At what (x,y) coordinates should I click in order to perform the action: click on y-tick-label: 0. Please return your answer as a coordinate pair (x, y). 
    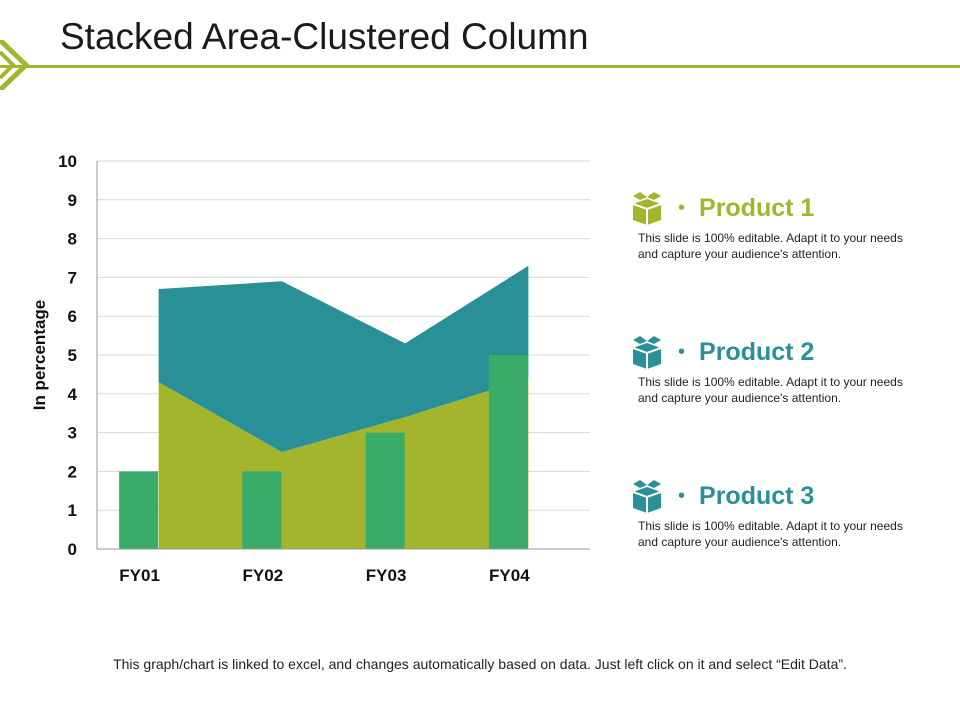
    Looking at the image, I should click on (72, 549).